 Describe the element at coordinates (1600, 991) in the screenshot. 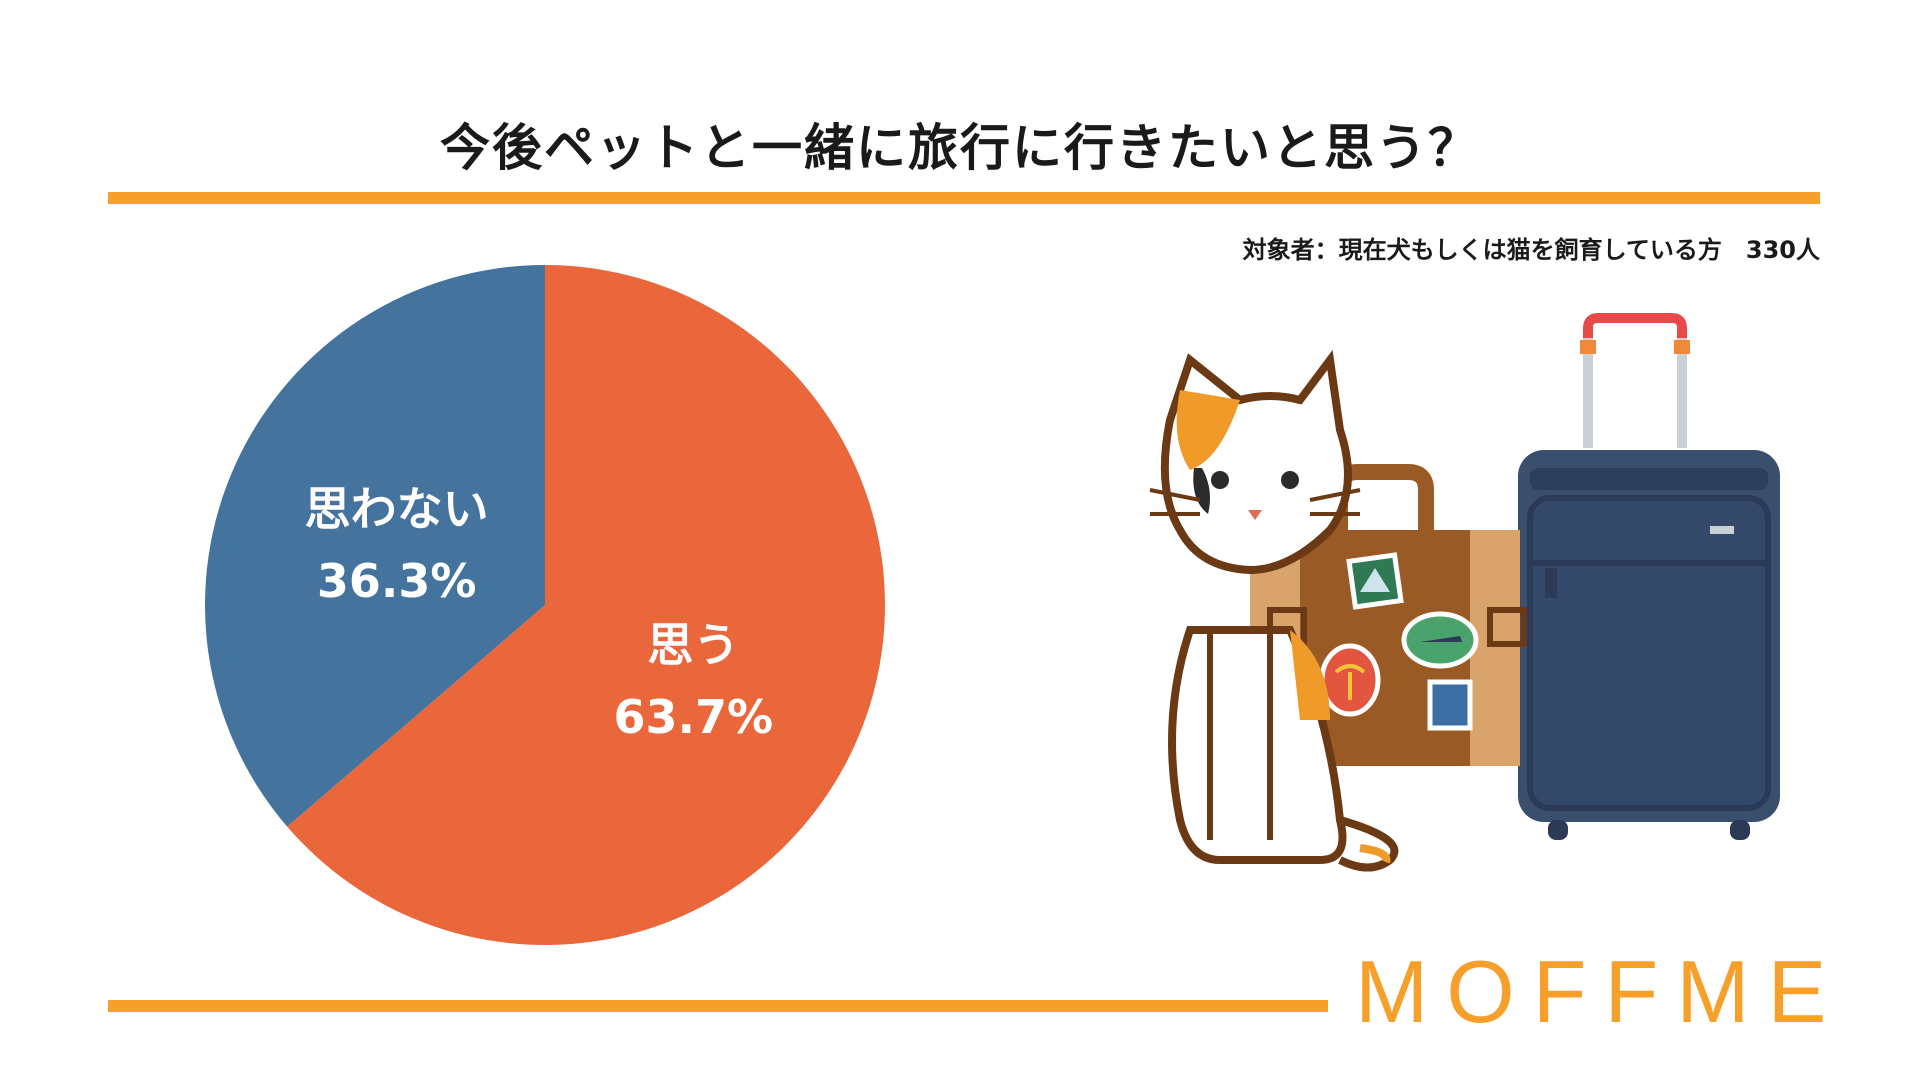

I see `brand-logo: MOFFME` at that location.